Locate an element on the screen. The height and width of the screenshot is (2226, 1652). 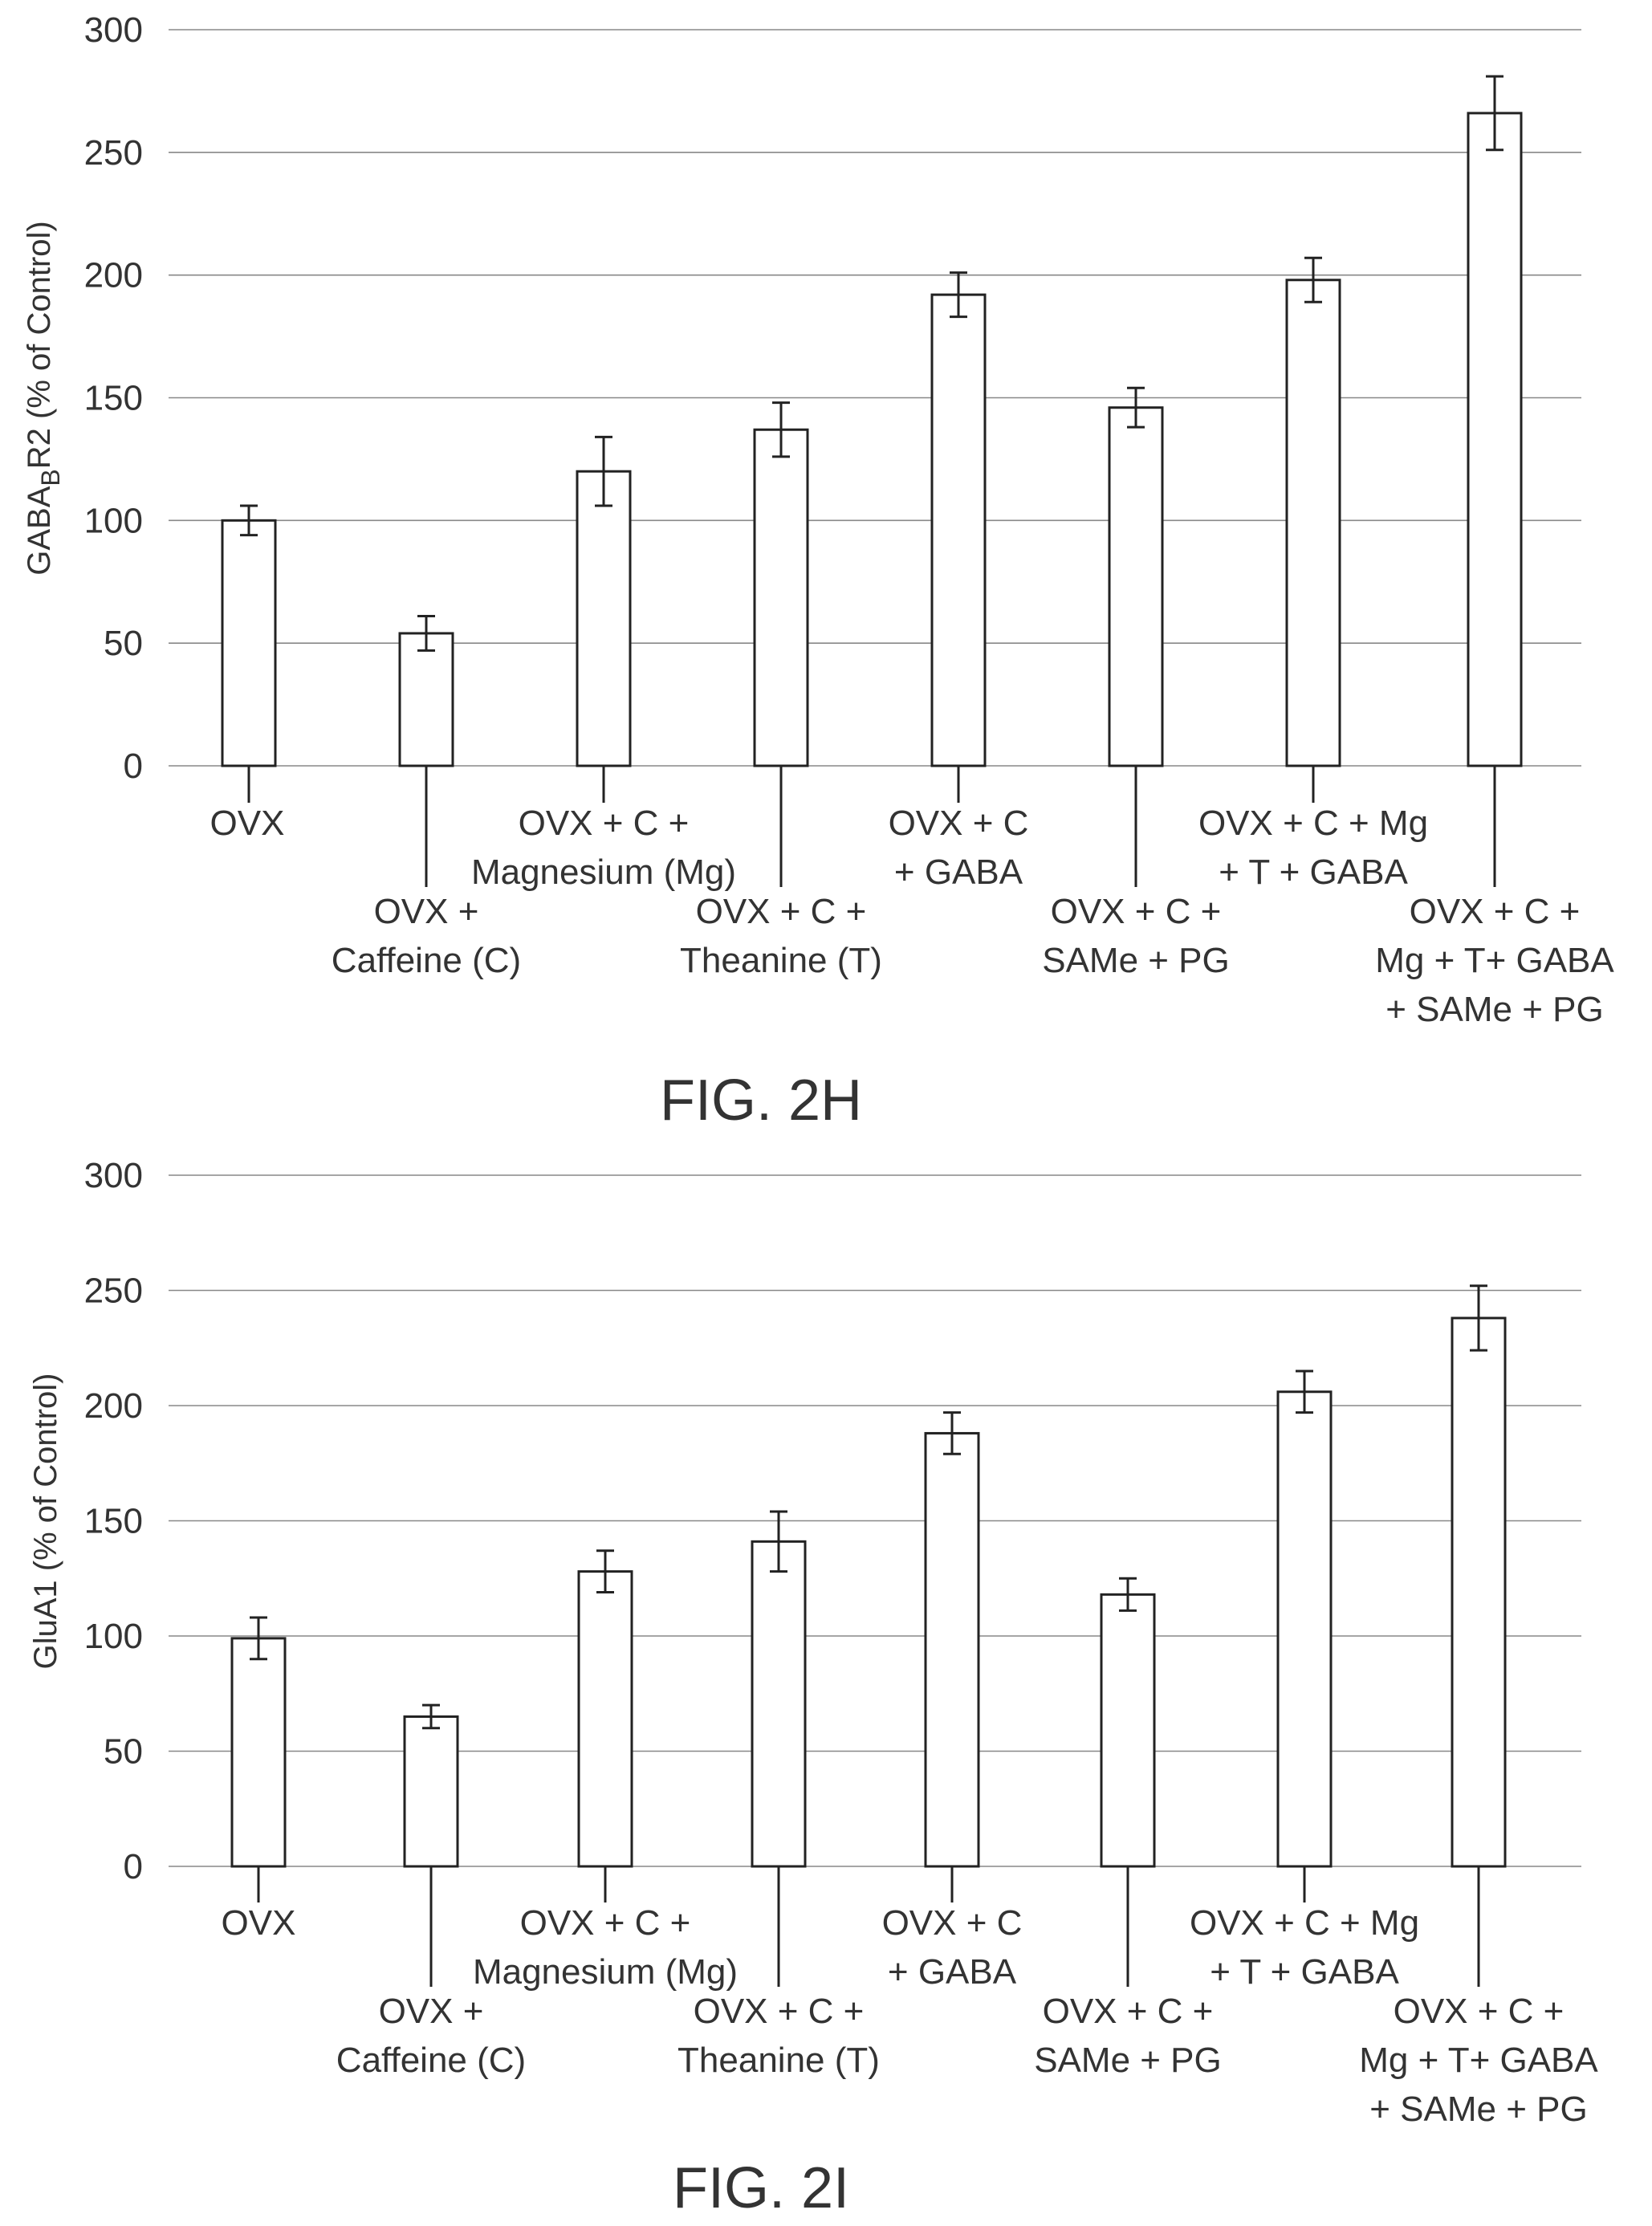
y-axis-label: GluA1 (% of Control) is located at coordinates (45, 1521).